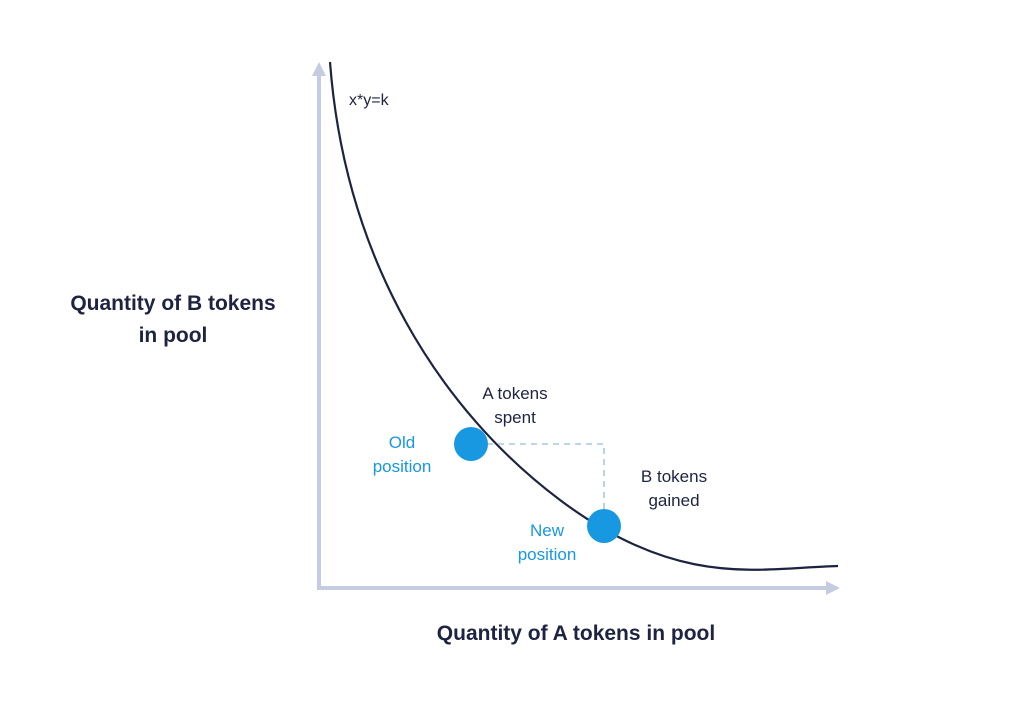  I want to click on b-tokens-gained-label: B tokens gained, so click(674, 489).